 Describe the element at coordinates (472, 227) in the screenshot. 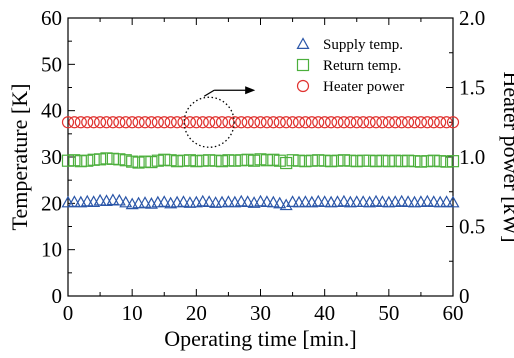

I see `y2-tick-label: 0.5` at that location.